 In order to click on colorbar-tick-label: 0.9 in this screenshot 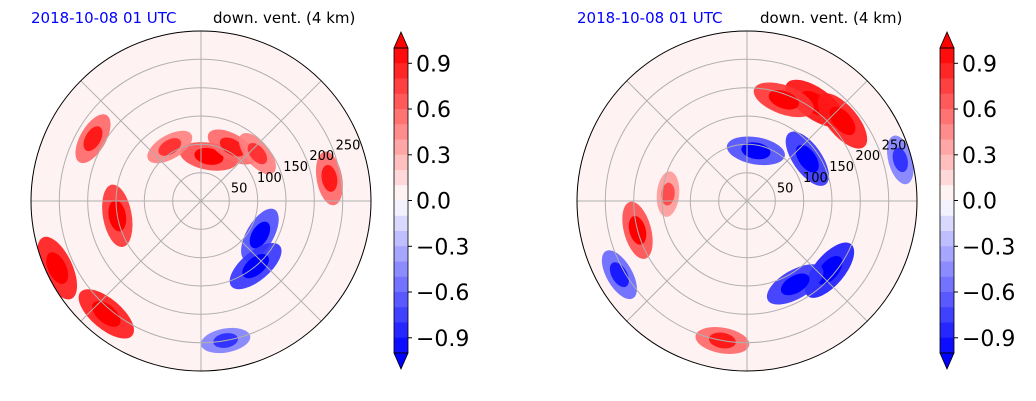, I will do `click(979, 64)`.